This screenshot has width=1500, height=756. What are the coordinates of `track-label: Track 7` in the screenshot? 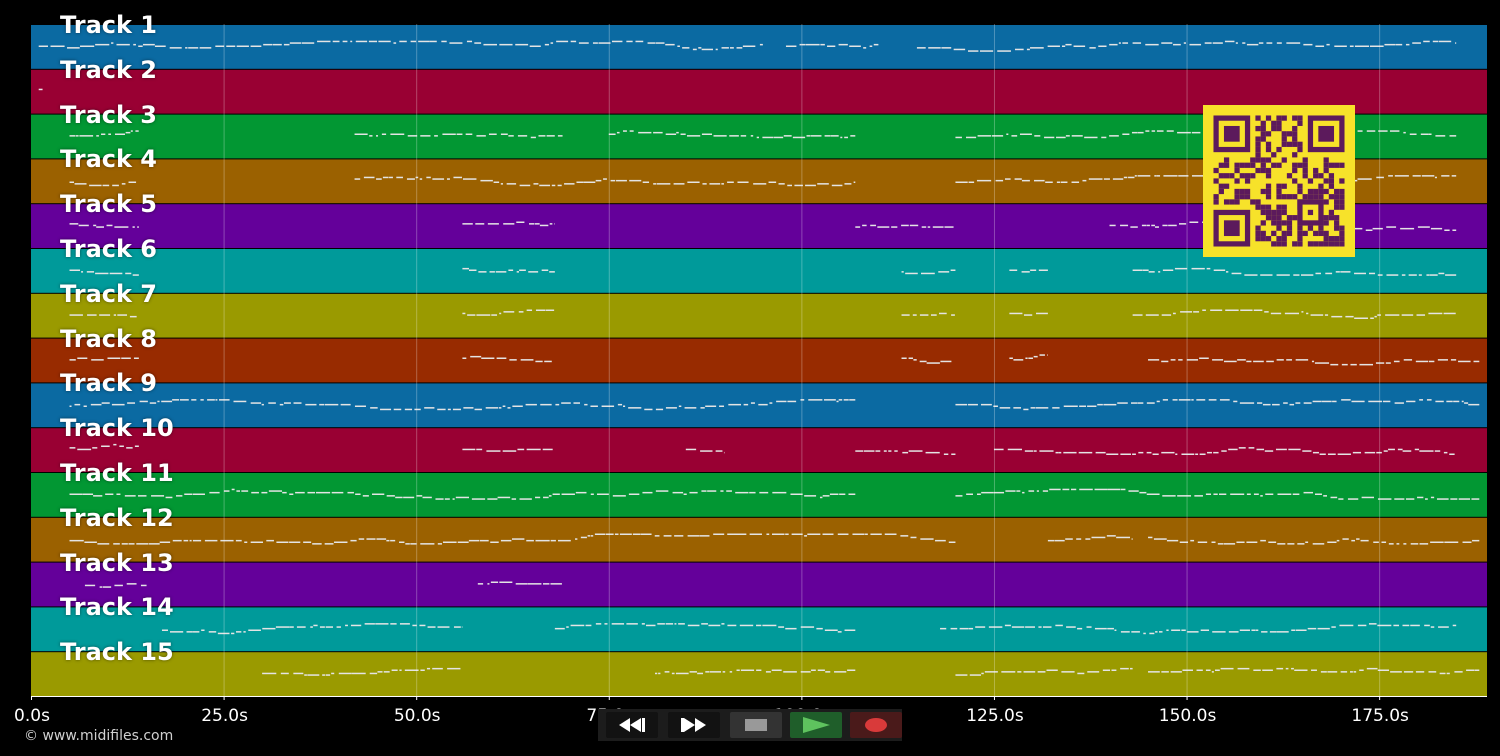 It's located at (109, 293).